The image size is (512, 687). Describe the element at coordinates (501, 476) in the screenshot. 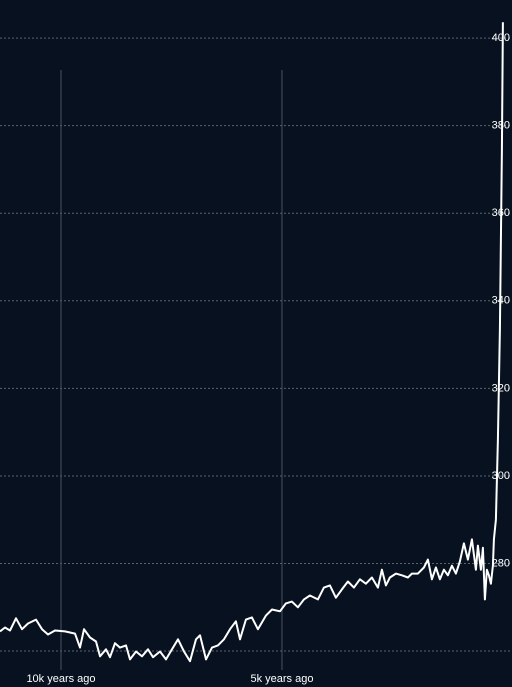

I see `y-tick-label: 300` at that location.